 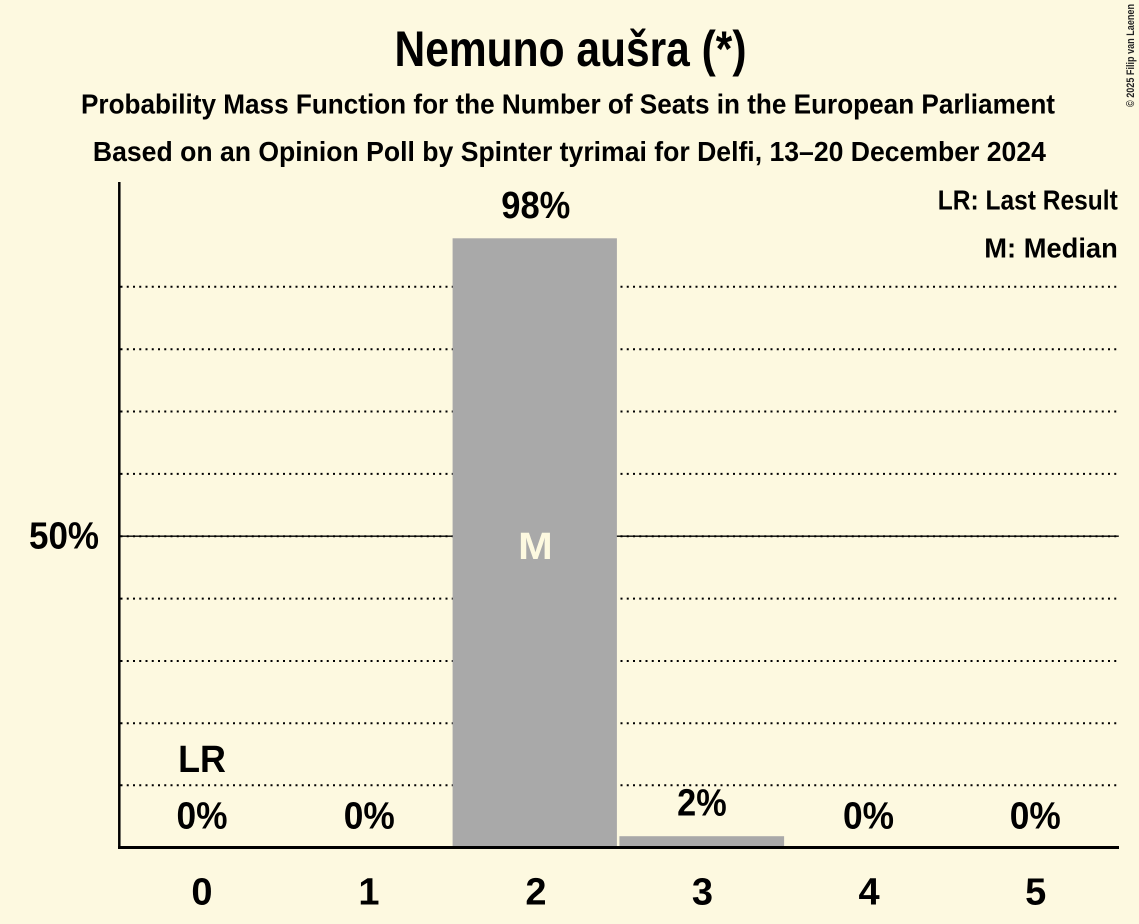 I want to click on svg-text: 0, so click(x=201, y=892).